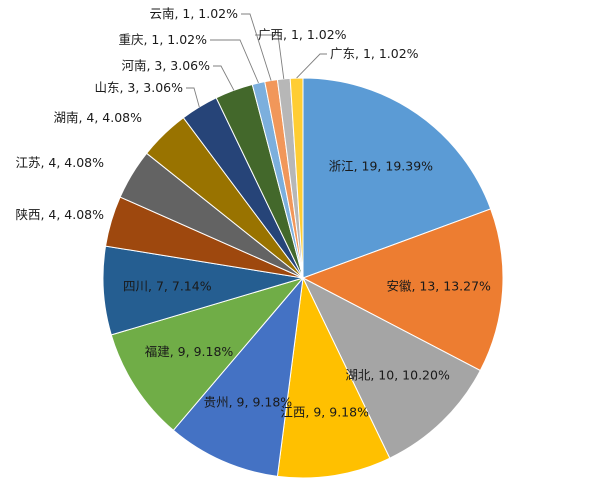  Describe the element at coordinates (162, 39) in the screenshot. I see `slice-label-12: 重庆, 1, 1.02%` at that location.